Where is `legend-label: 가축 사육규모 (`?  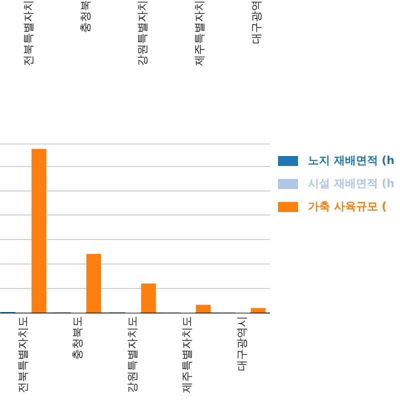 legend-label: 가축 사육규모 ( is located at coordinates (347, 206).